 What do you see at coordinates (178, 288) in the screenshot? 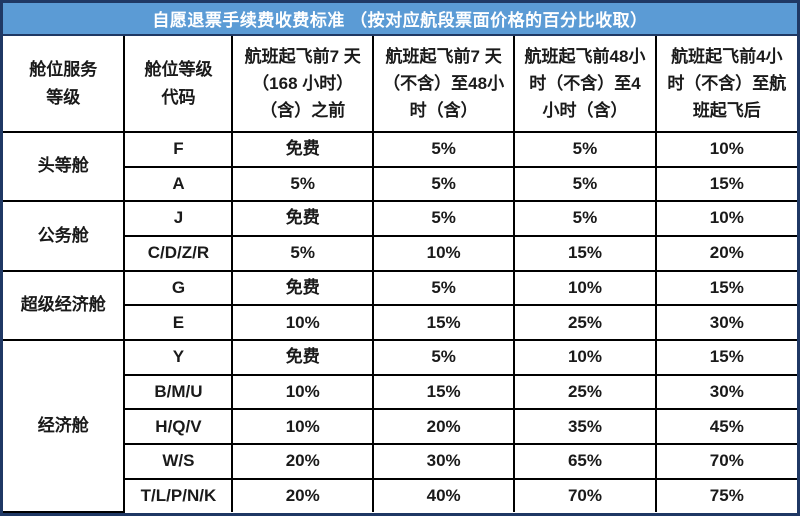
I see `cabin-code-cell: G` at bounding box center [178, 288].